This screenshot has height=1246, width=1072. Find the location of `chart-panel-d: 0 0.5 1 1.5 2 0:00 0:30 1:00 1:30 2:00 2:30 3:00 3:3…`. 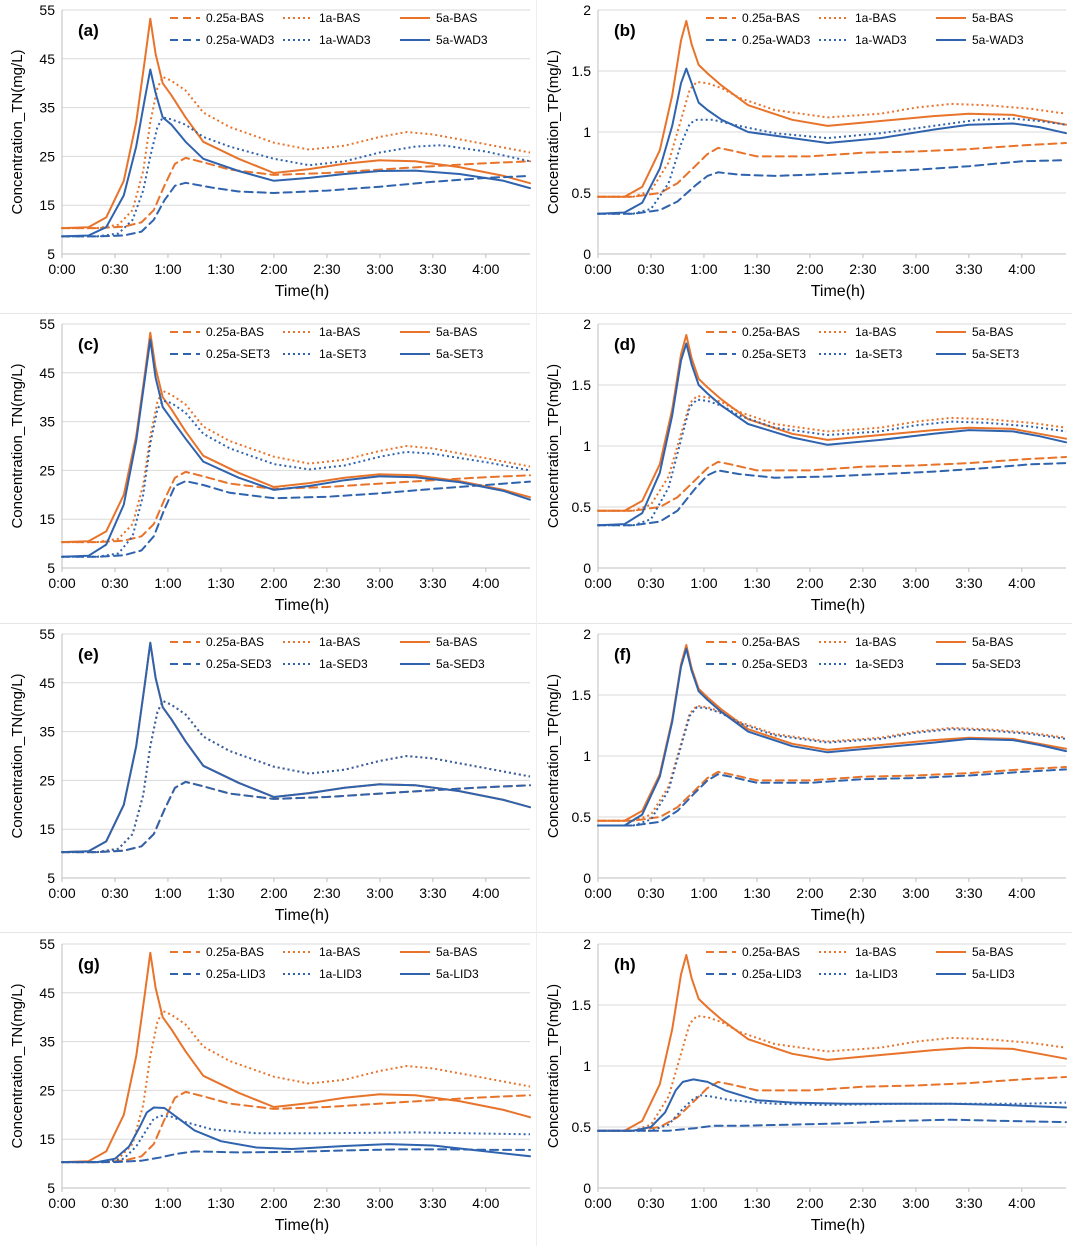

chart-panel-d: 0 0.5 1 1.5 2 0:00 0:30 1:00 1:30 2:00 2:30 3:00 3:3… is located at coordinates (806, 465).